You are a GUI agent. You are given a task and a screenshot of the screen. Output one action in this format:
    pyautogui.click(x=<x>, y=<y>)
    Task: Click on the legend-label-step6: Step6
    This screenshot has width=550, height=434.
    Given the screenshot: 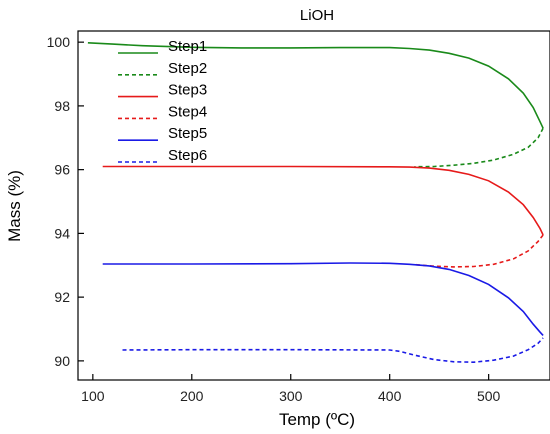 What is the action you would take?
    pyautogui.click(x=187, y=155)
    